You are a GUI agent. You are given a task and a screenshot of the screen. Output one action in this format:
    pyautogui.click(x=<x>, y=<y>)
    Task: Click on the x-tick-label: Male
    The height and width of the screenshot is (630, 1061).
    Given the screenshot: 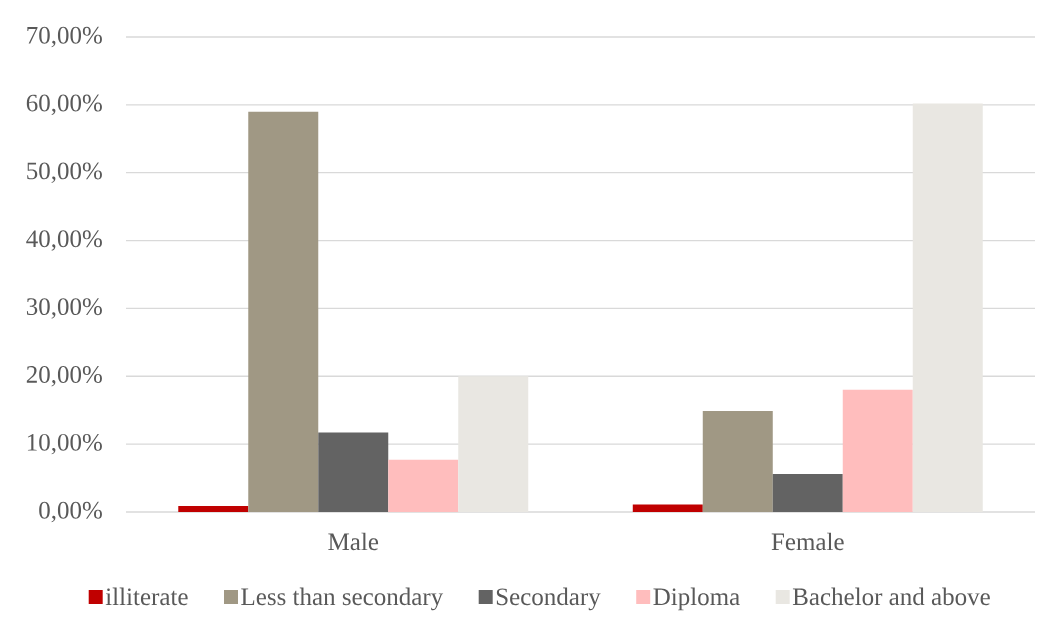 What is the action you would take?
    pyautogui.click(x=353, y=541)
    